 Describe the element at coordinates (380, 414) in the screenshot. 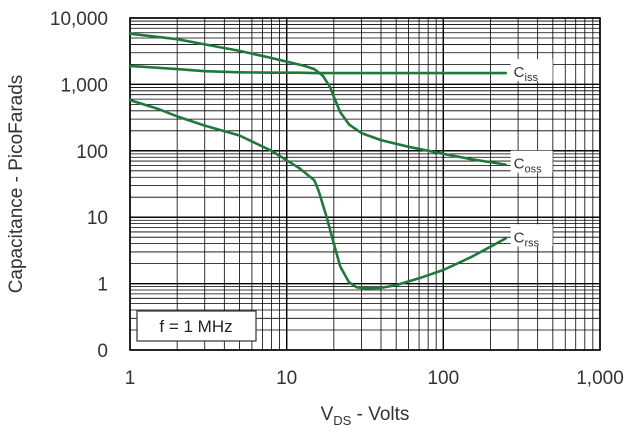

I see `x-axis-label-rest: - Volts` at that location.